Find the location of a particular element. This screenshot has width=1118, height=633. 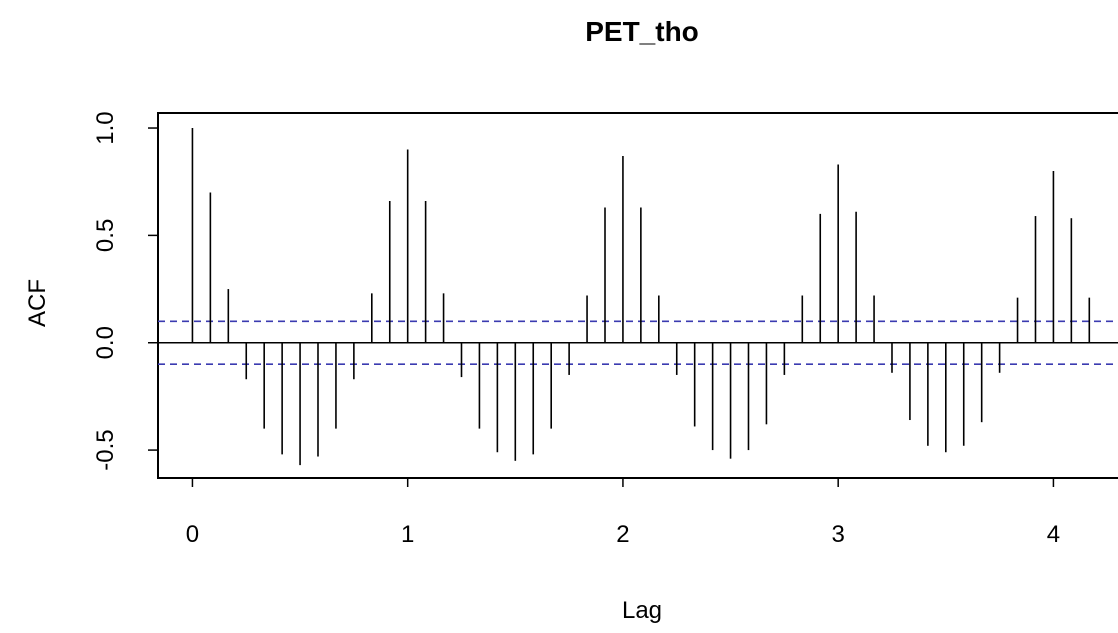

x-tick-label: 3 is located at coordinates (837, 534).